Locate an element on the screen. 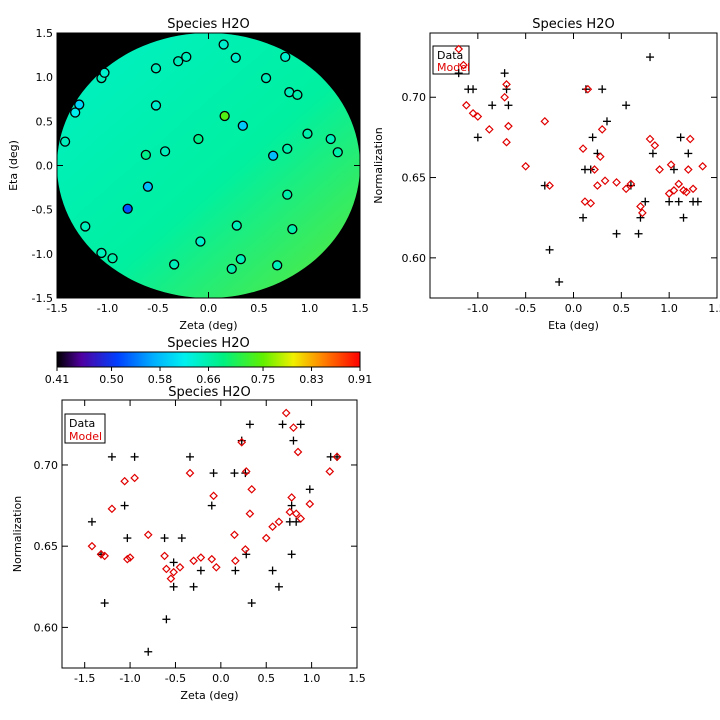 The height and width of the screenshot is (720, 720). colorbar-tick-label: 0.41 is located at coordinates (57, 379).